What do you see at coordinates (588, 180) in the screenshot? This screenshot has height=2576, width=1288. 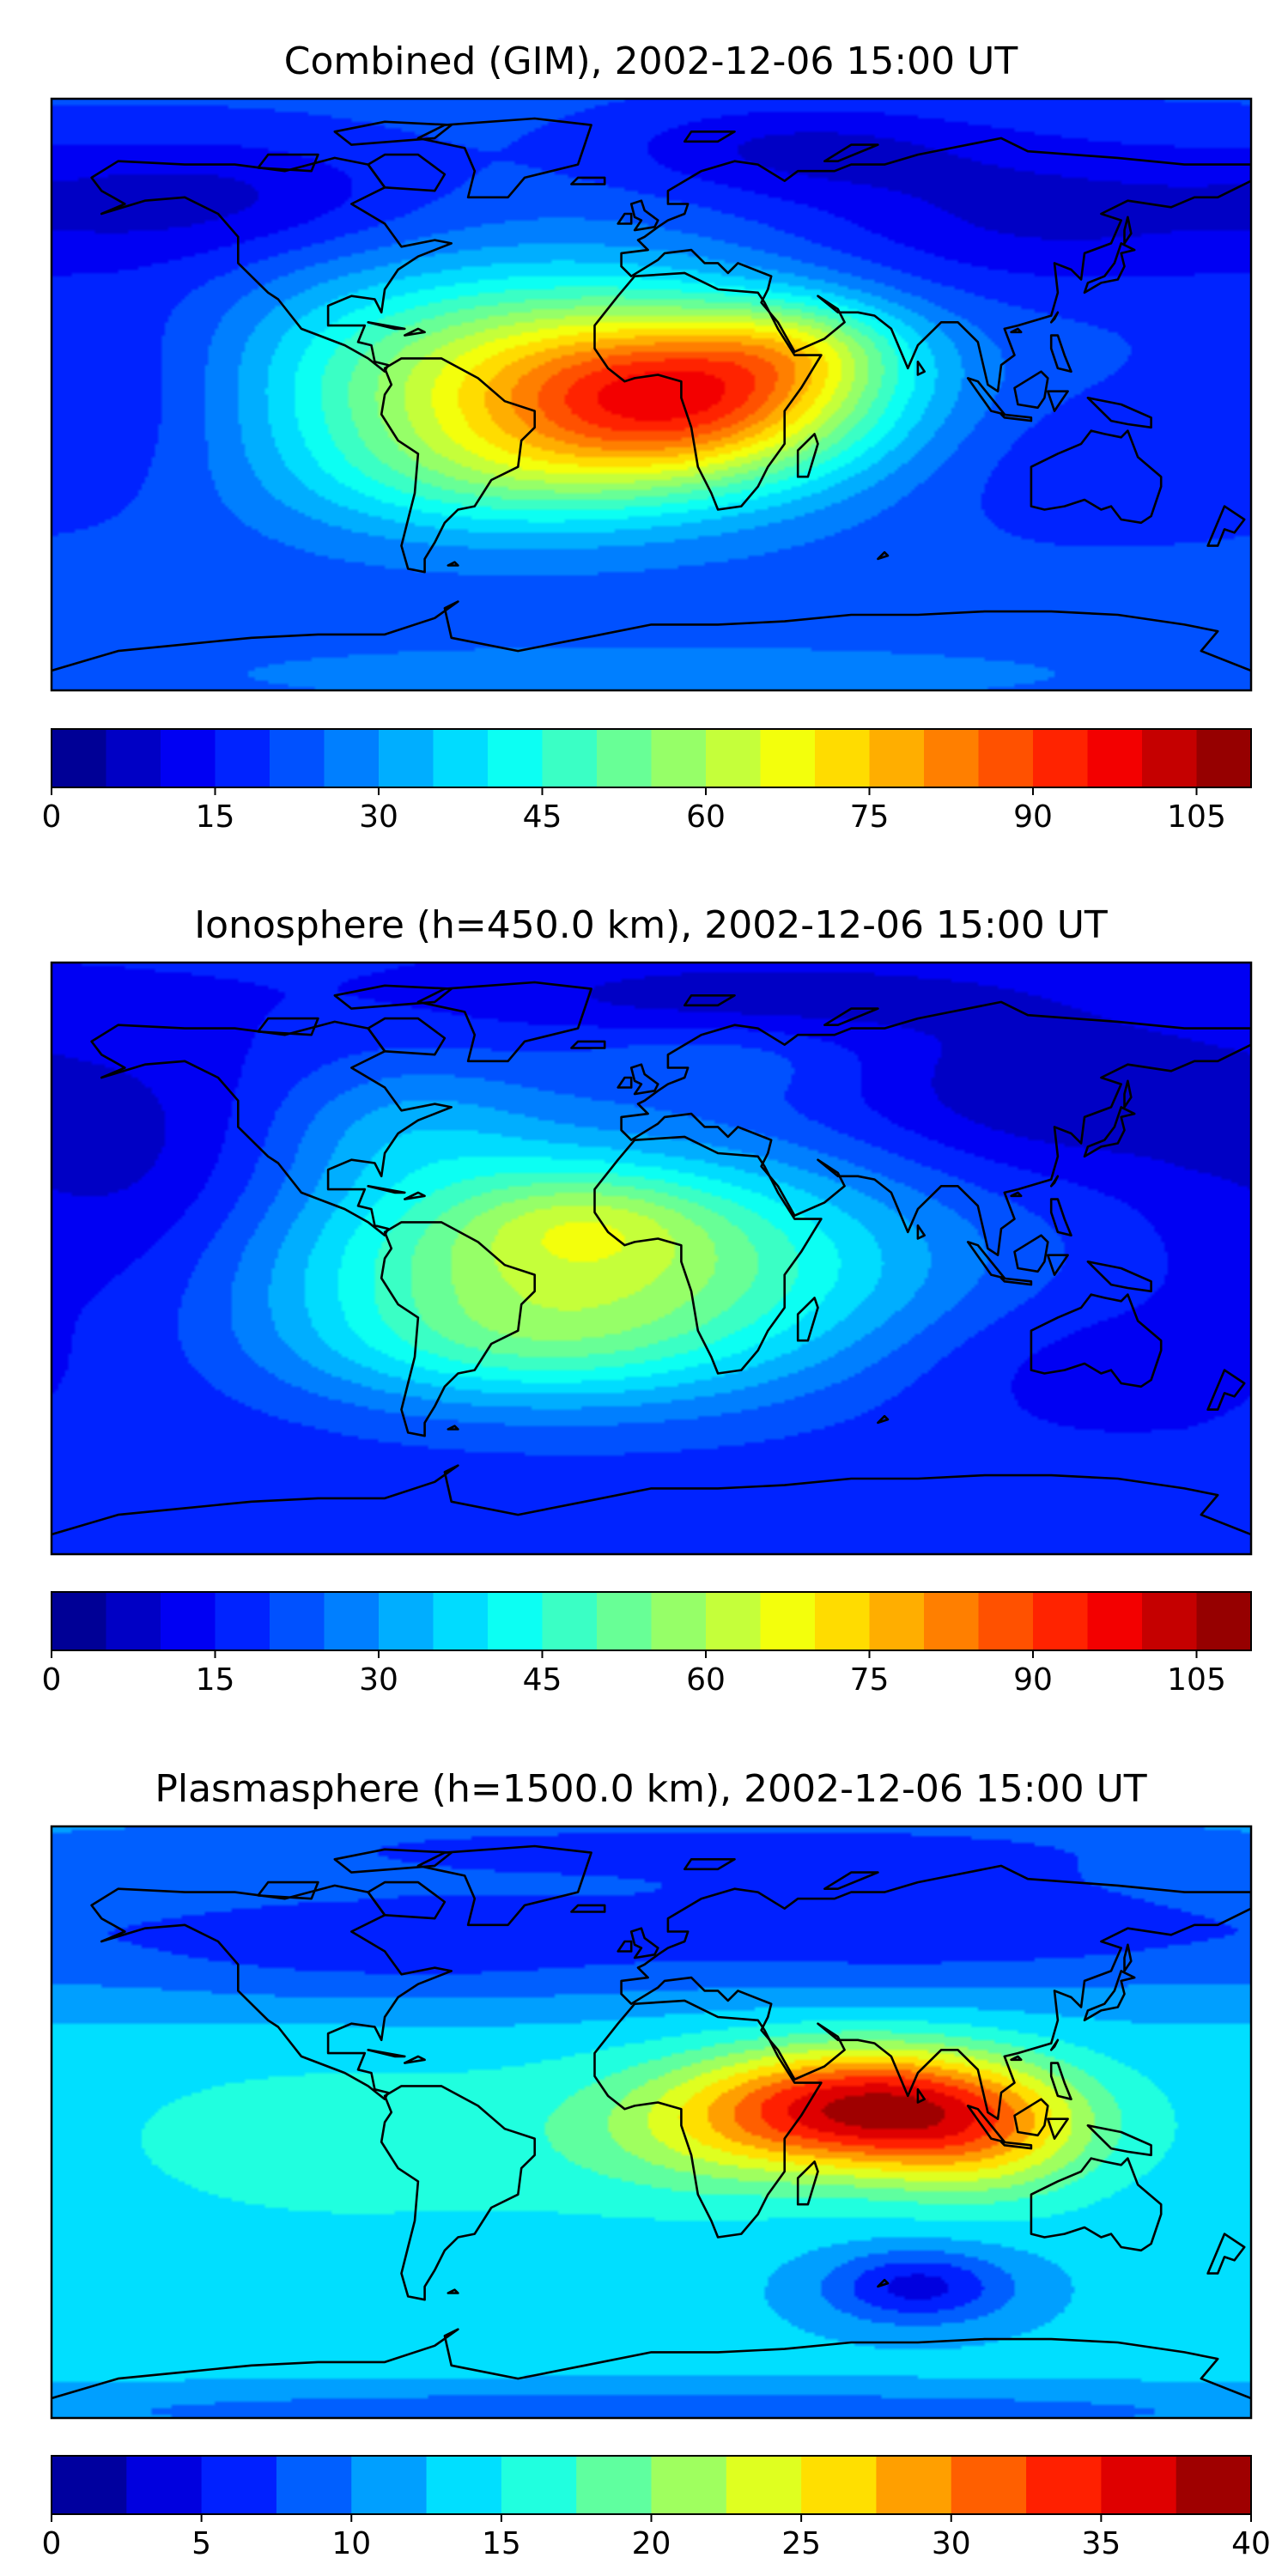 I see `coastline-iceland` at bounding box center [588, 180].